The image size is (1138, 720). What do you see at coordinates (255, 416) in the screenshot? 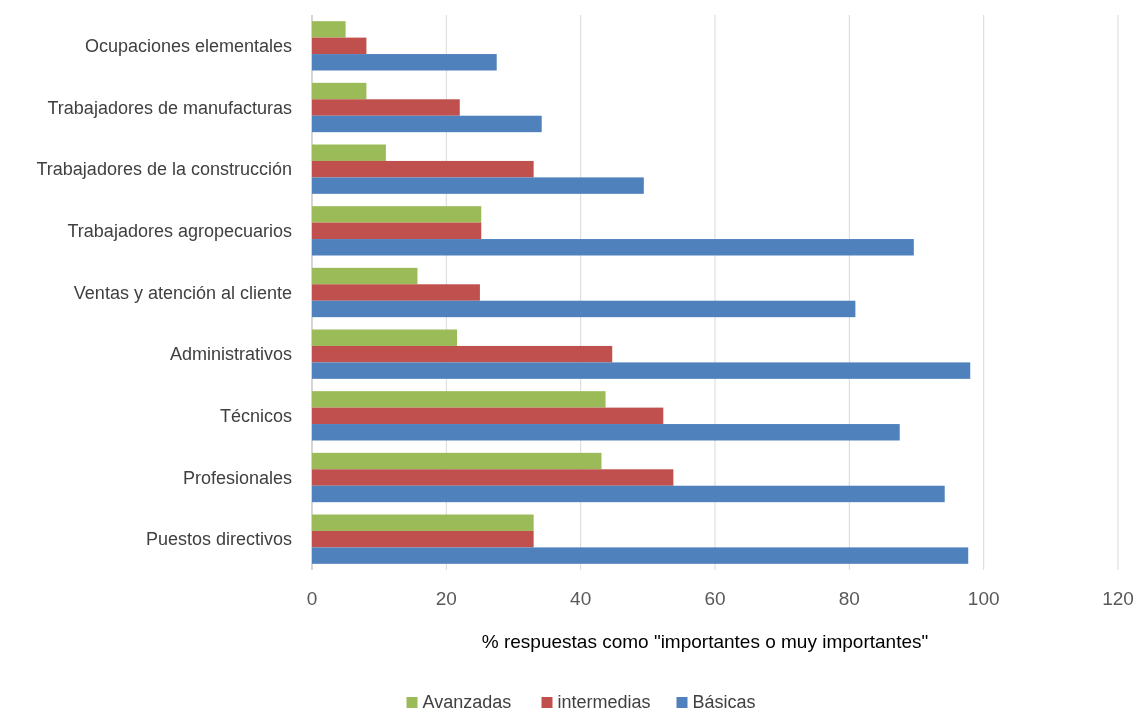
I see `y-tick-label: Técnicos` at bounding box center [255, 416].